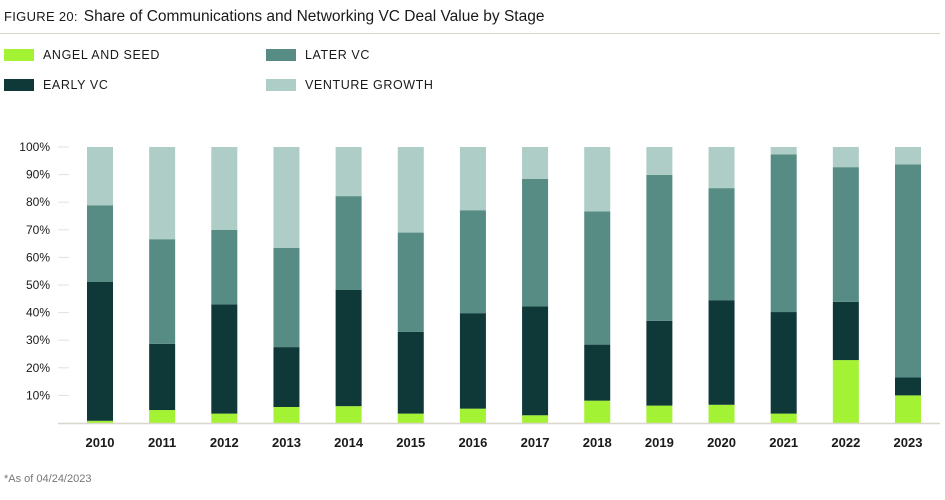 The image size is (945, 500). What do you see at coordinates (38, 230) in the screenshot?
I see `y-tick-label: 70%` at bounding box center [38, 230].